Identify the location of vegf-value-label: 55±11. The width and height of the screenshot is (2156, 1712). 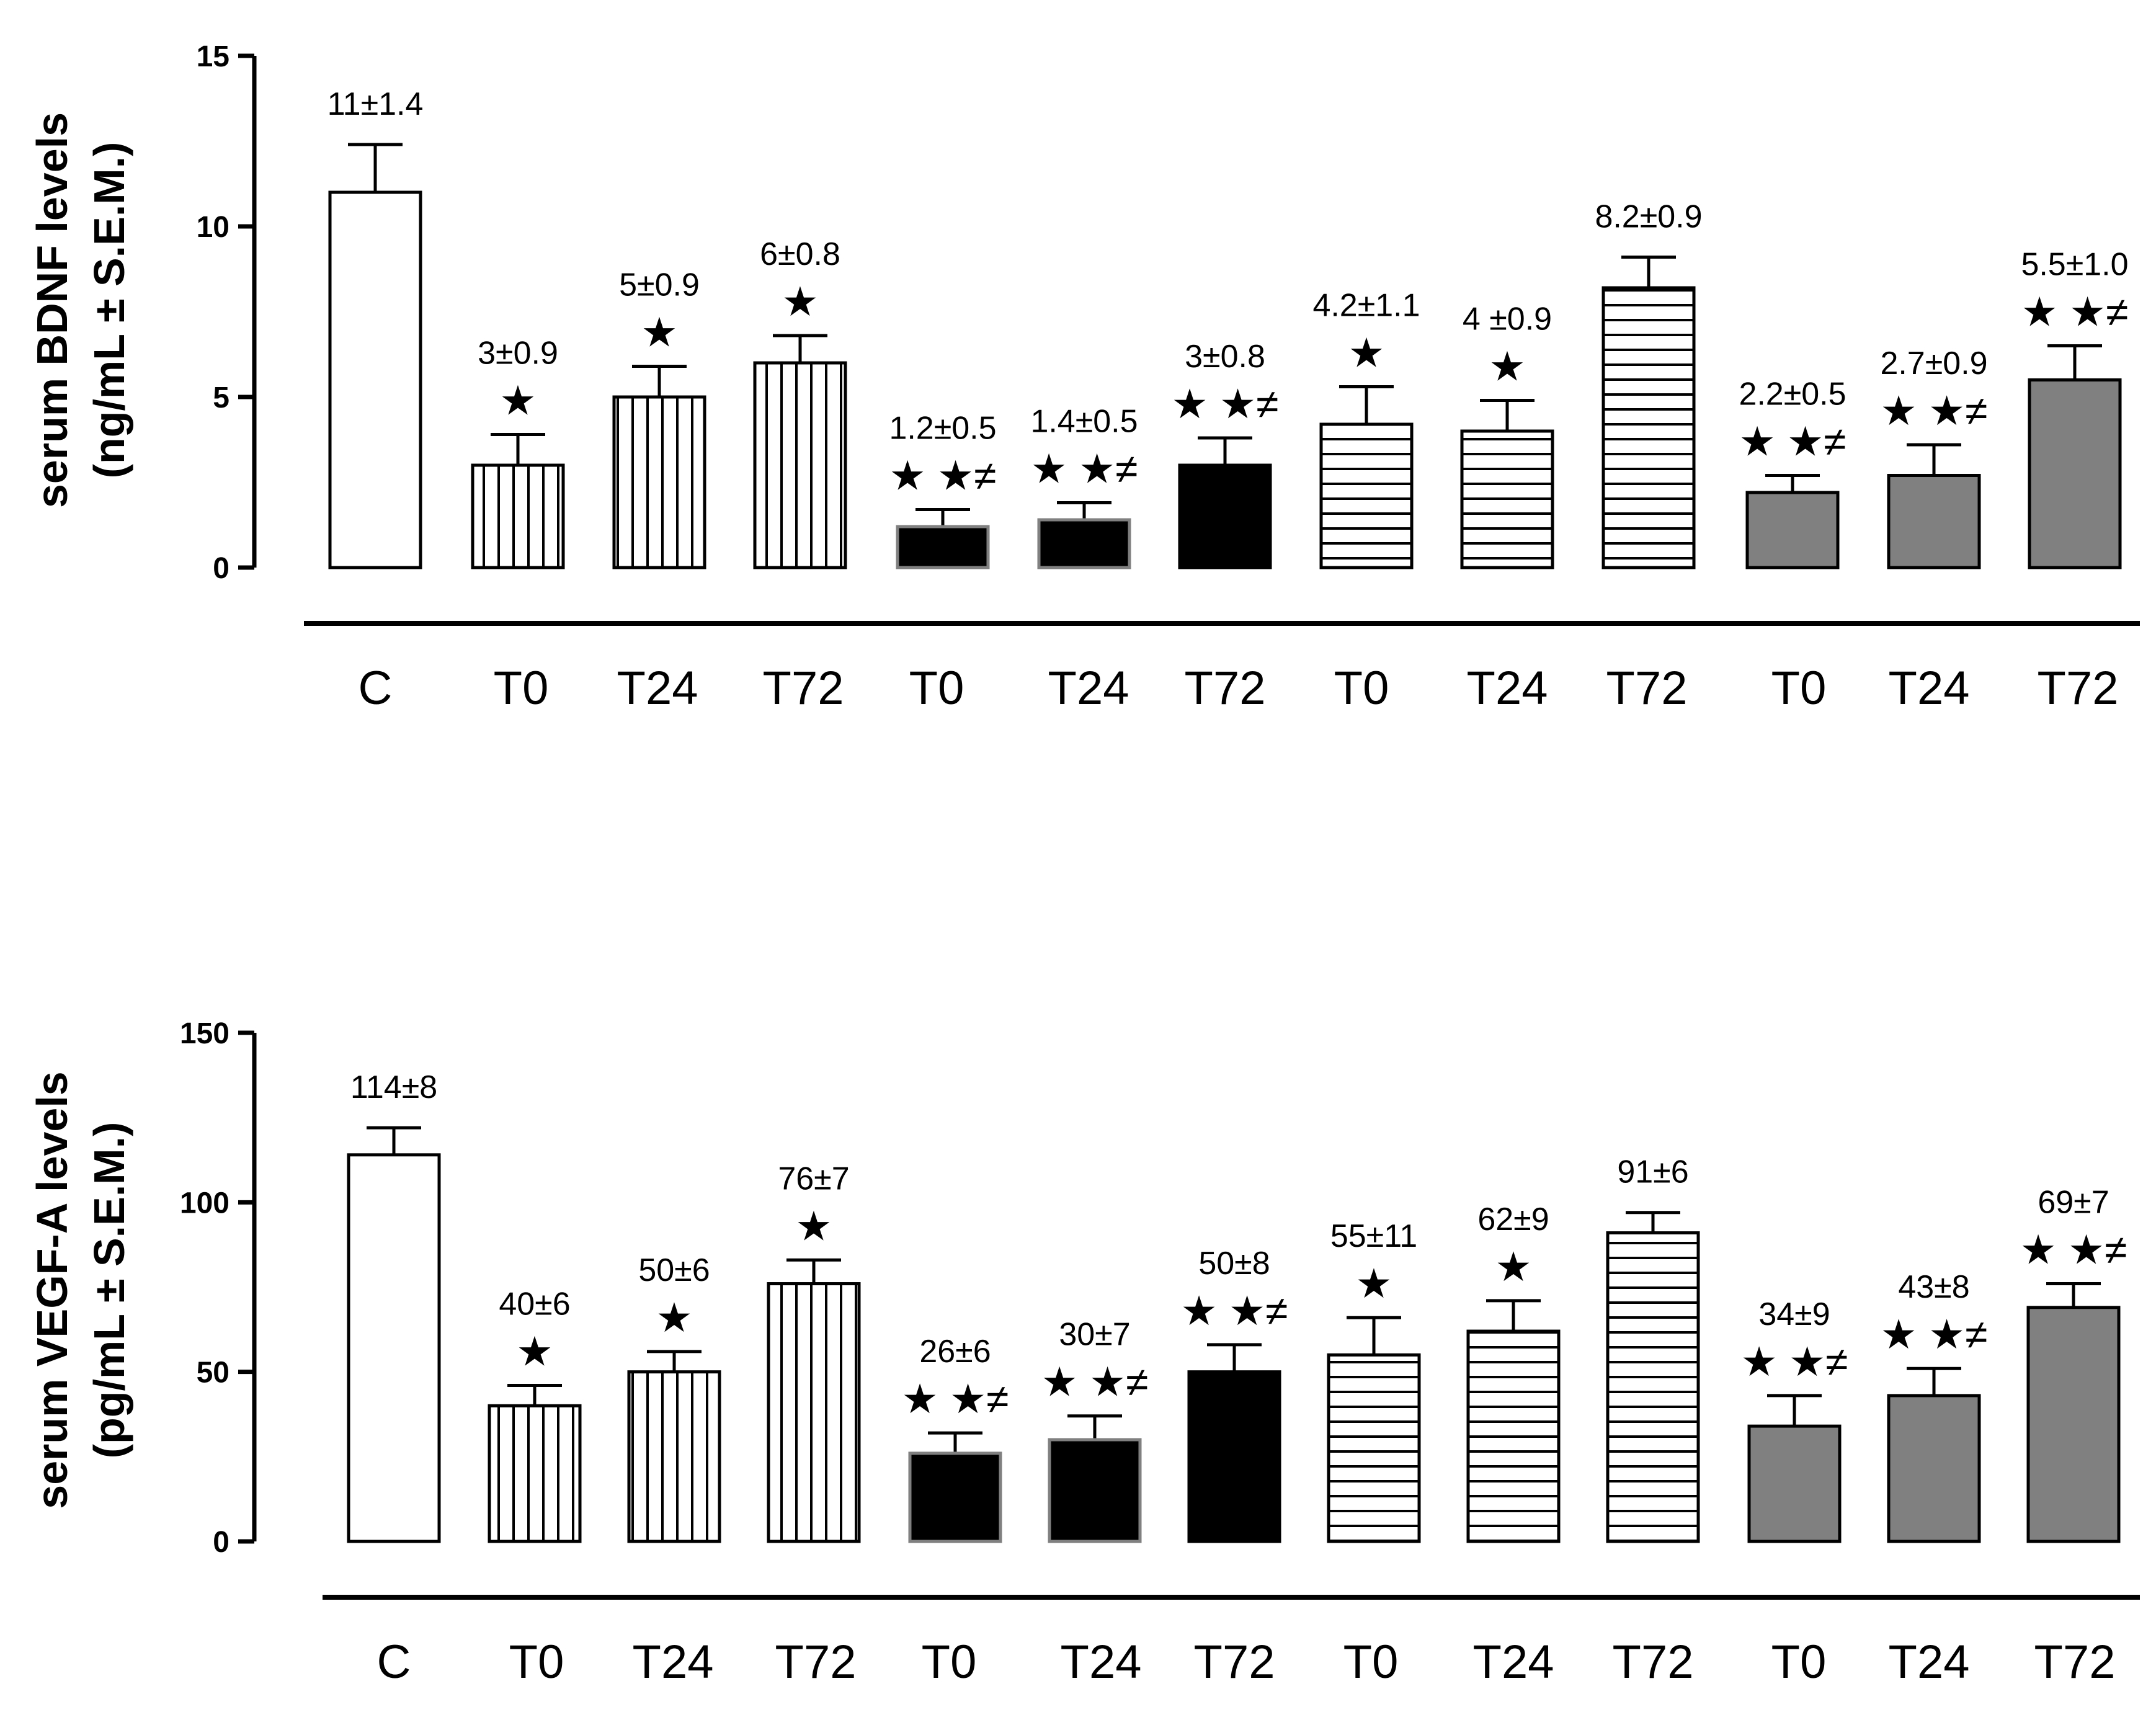
(1373, 1236).